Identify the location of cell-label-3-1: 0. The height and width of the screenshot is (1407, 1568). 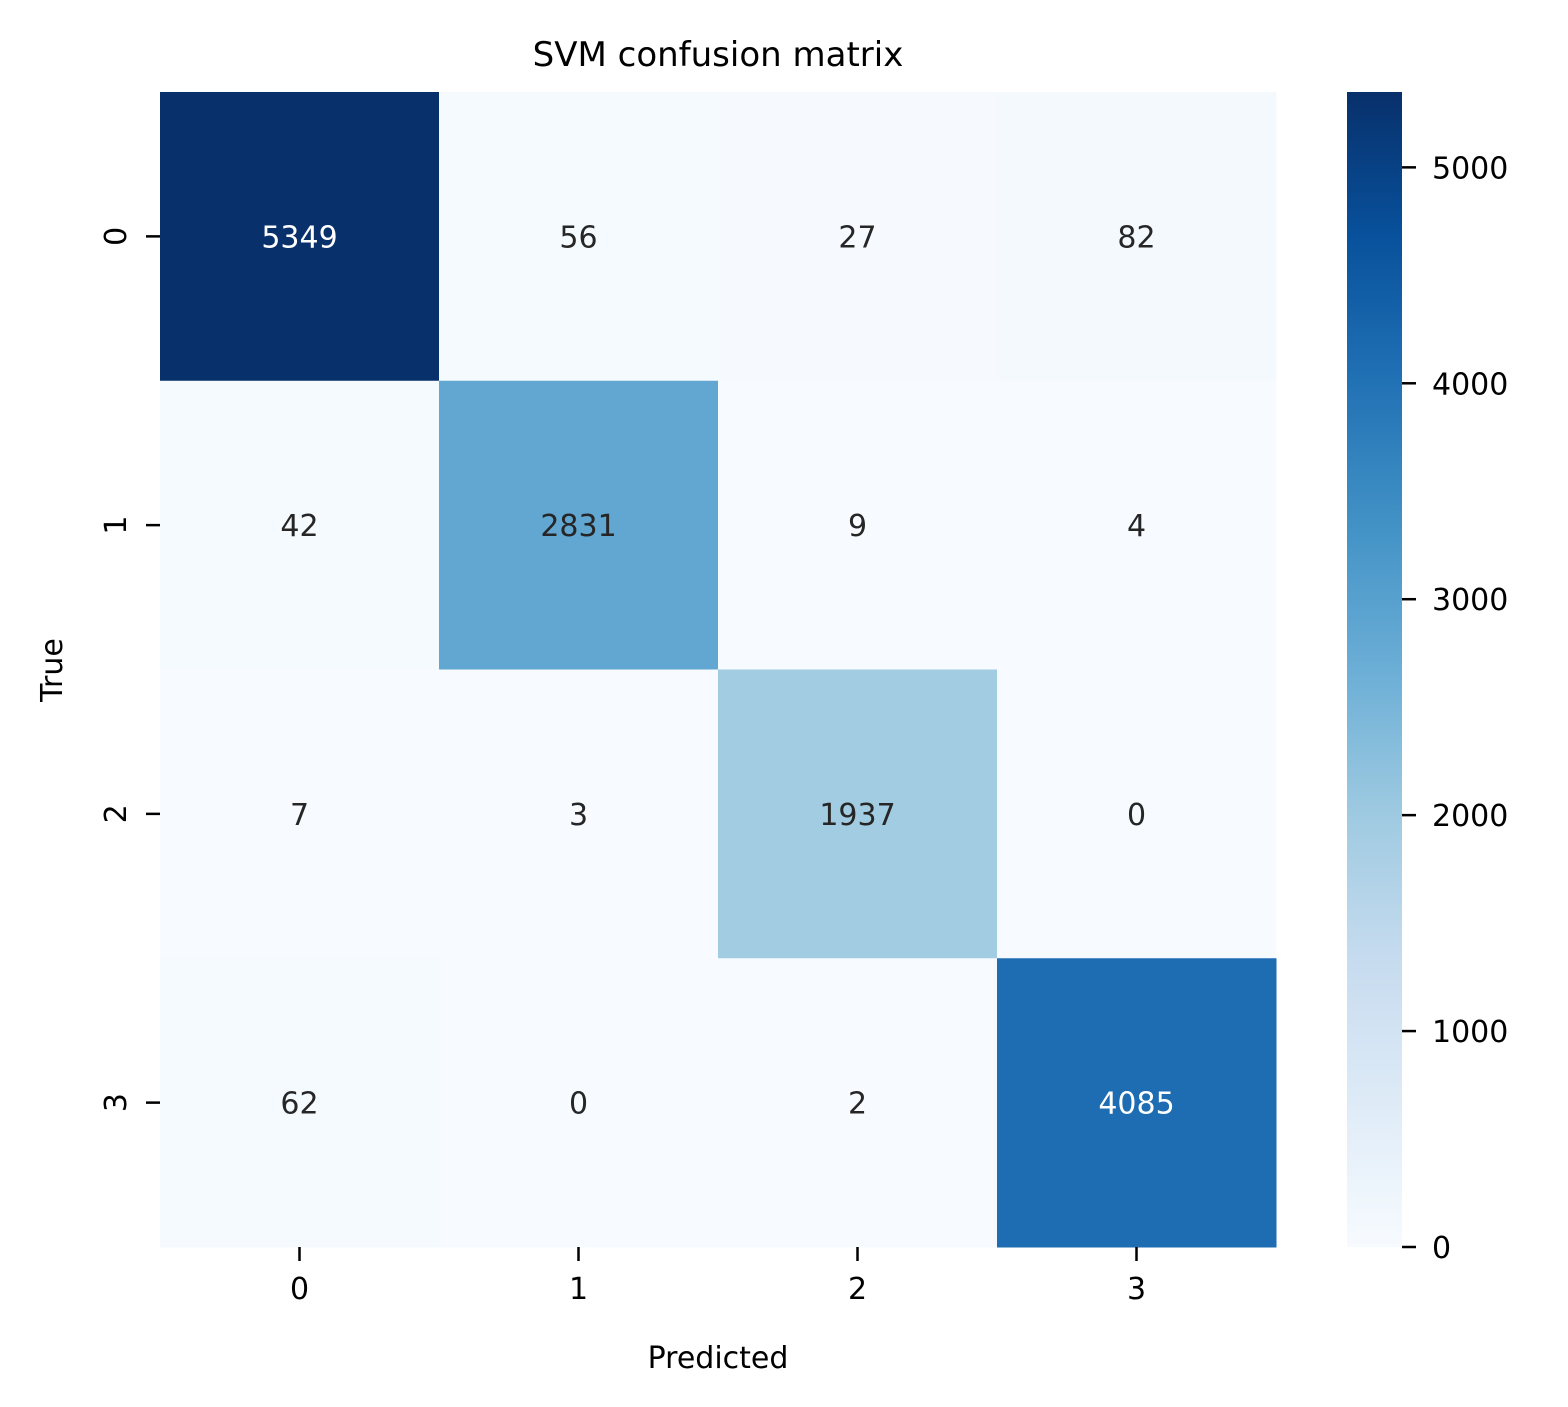
(578, 1104).